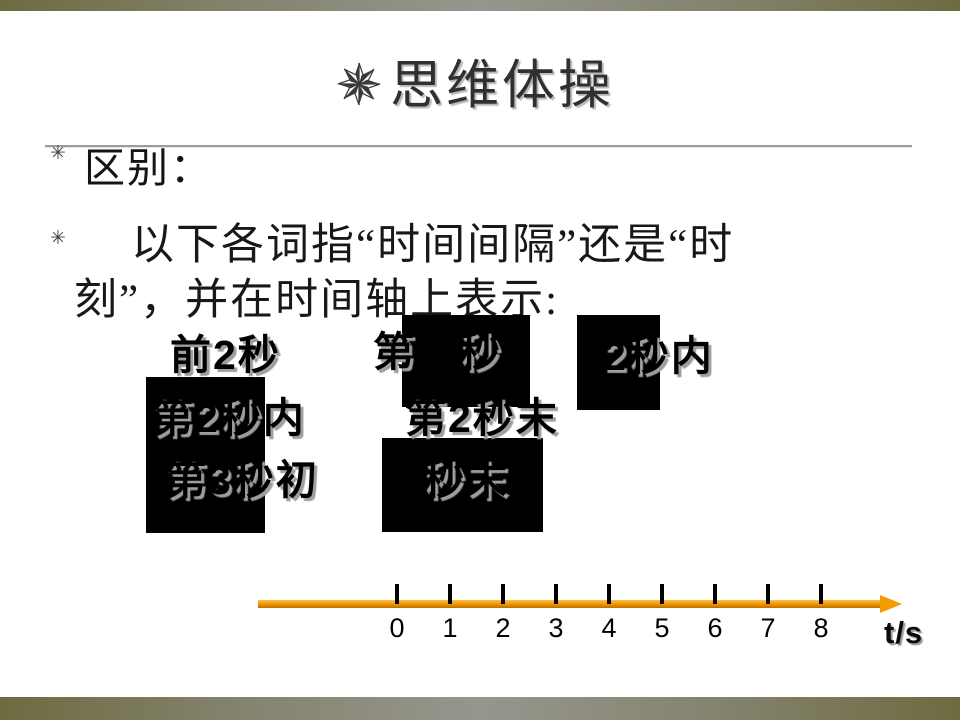  I want to click on term-label: 2秒内, so click(658, 356).